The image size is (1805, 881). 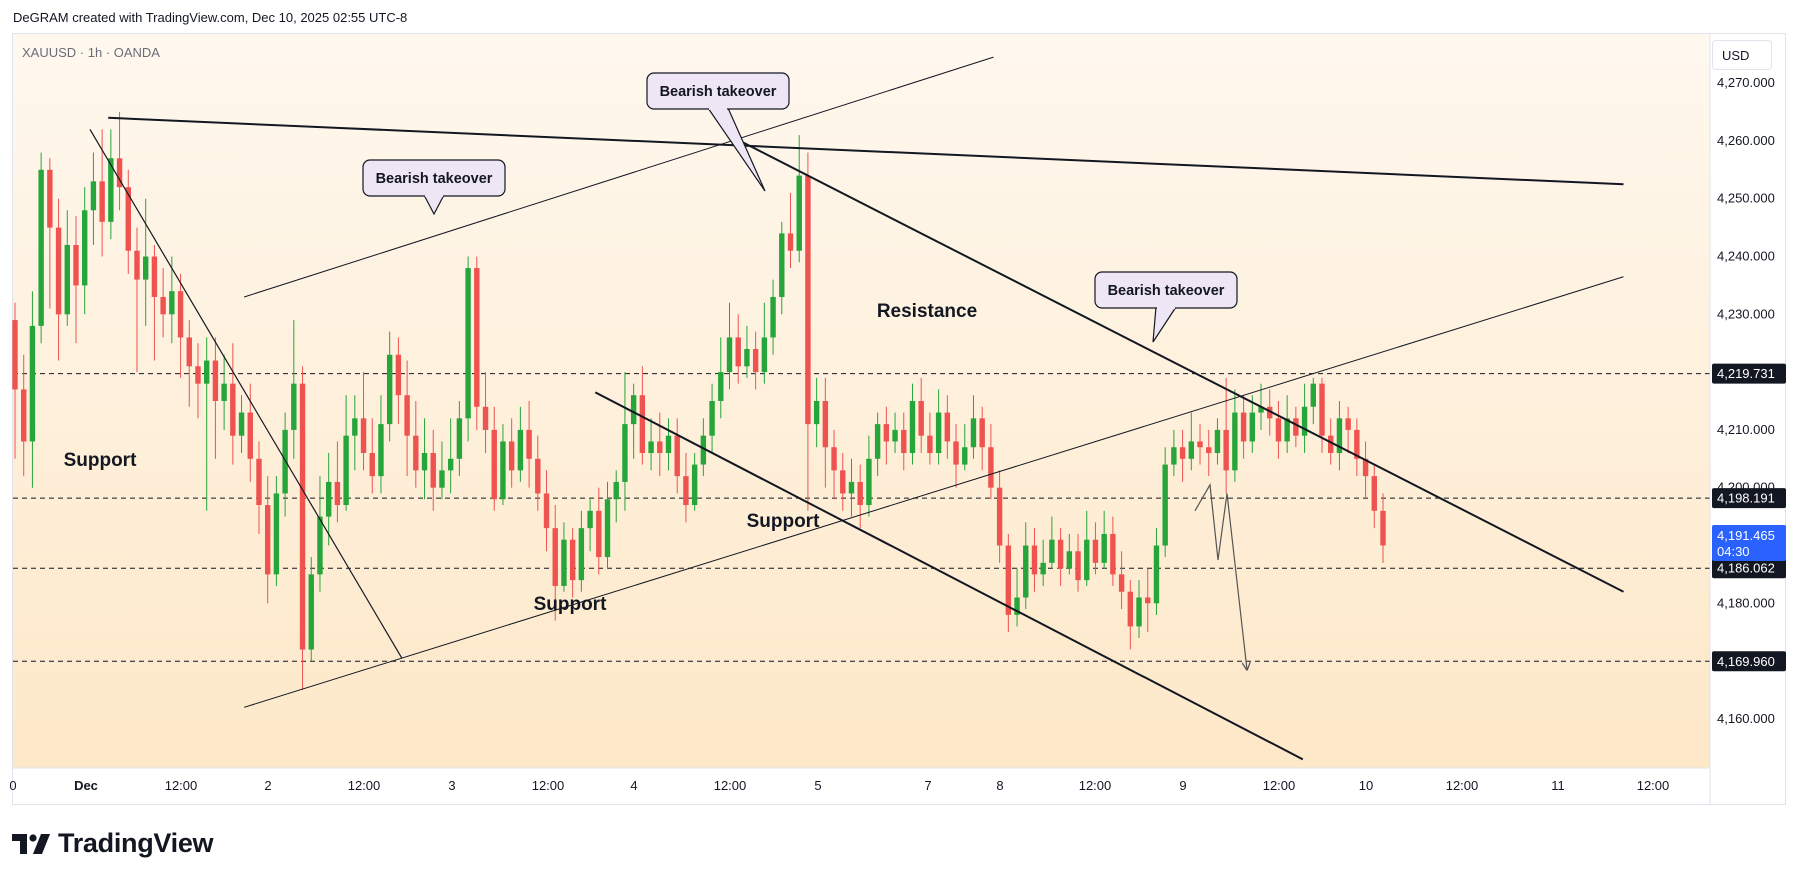 What do you see at coordinates (1749, 543) in the screenshot?
I see `last-price-tag` at bounding box center [1749, 543].